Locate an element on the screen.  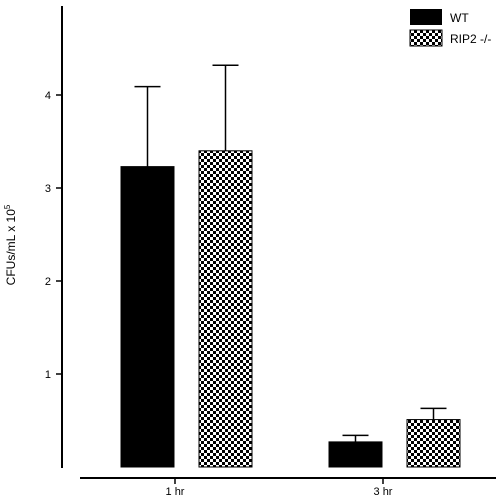
y-ticks: 1 2 3 4 is located at coordinates (53, 235).